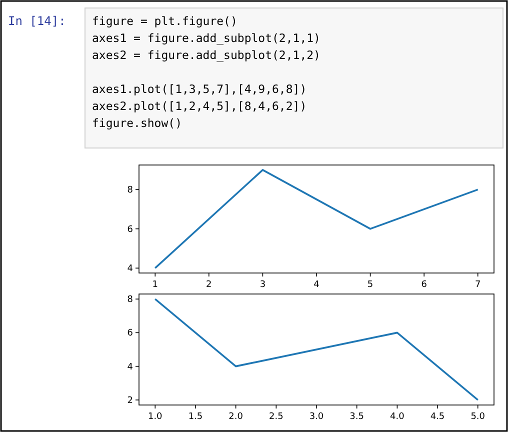  I want to click on x-tick-label: 1, so click(155, 285).